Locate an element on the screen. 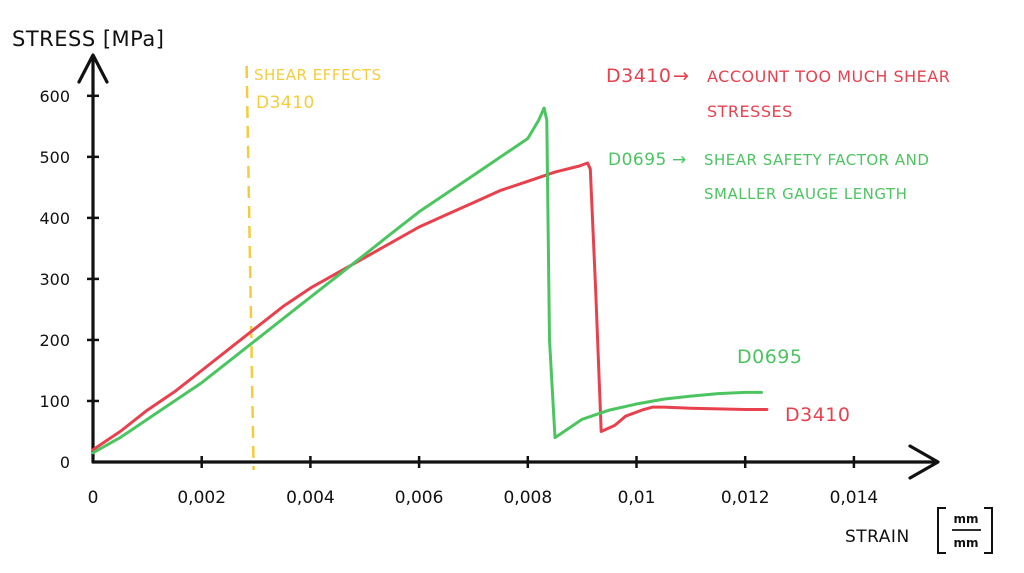 The height and width of the screenshot is (573, 1024). annotation-d3410-arrow: → is located at coordinates (681, 76).